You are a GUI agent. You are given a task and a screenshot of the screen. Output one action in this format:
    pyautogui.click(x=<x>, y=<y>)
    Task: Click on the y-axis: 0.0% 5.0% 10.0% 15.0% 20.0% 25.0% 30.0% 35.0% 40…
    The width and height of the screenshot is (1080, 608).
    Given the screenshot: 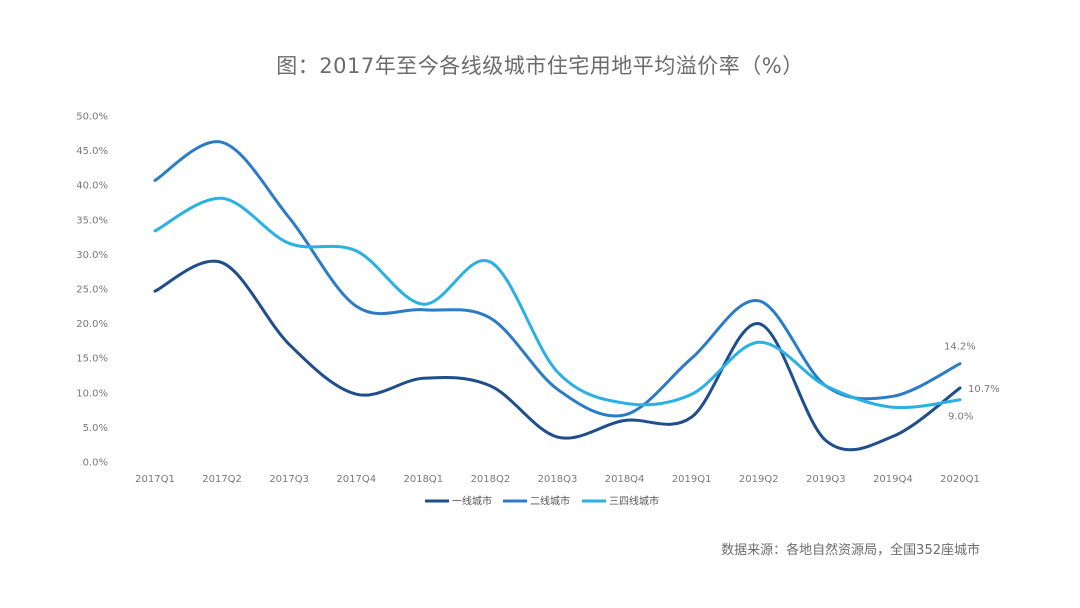 What is the action you would take?
    pyautogui.click(x=92, y=290)
    